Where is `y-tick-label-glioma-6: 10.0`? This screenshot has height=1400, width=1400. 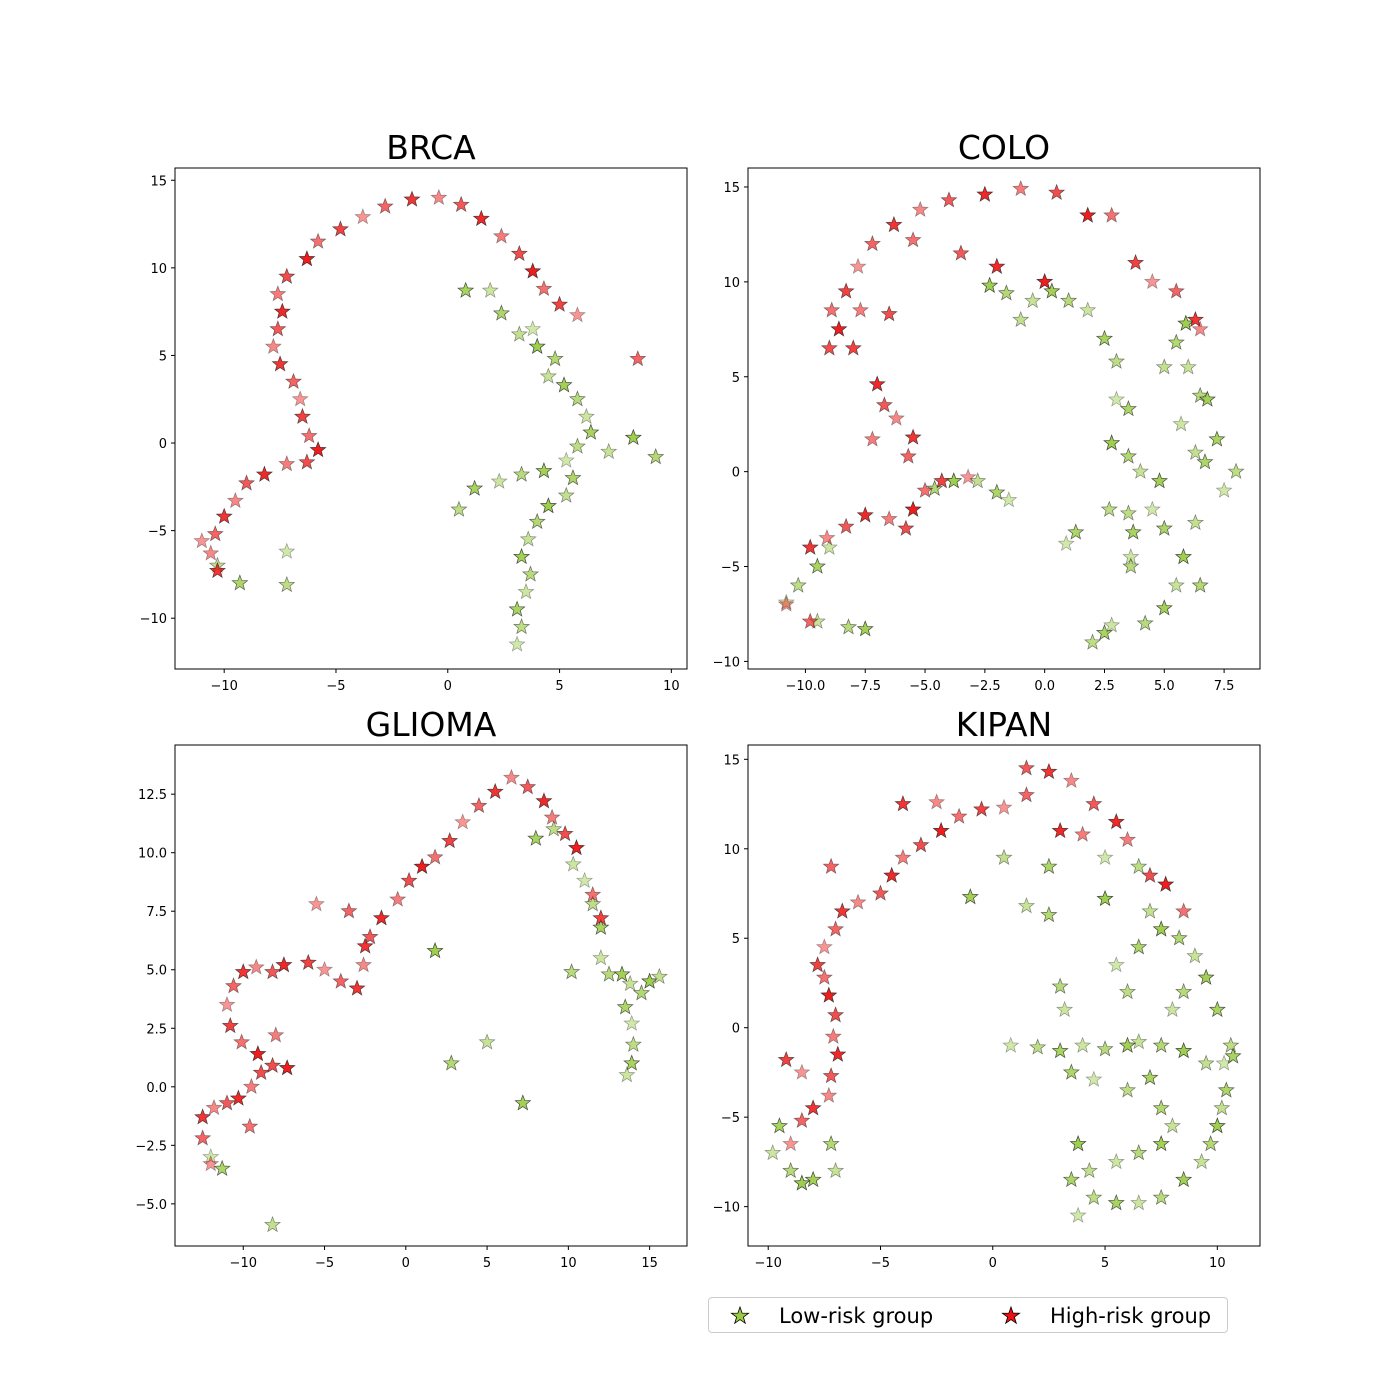
y-tick-label-glioma-6: 10.0 is located at coordinates (152, 854).